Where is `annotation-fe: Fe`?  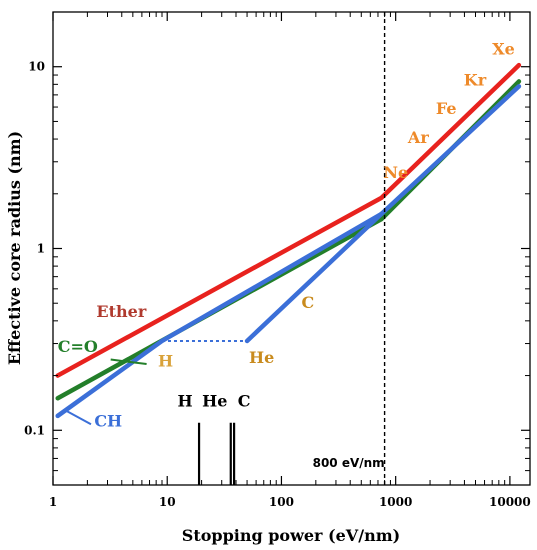 annotation-fe: Fe is located at coordinates (446, 108).